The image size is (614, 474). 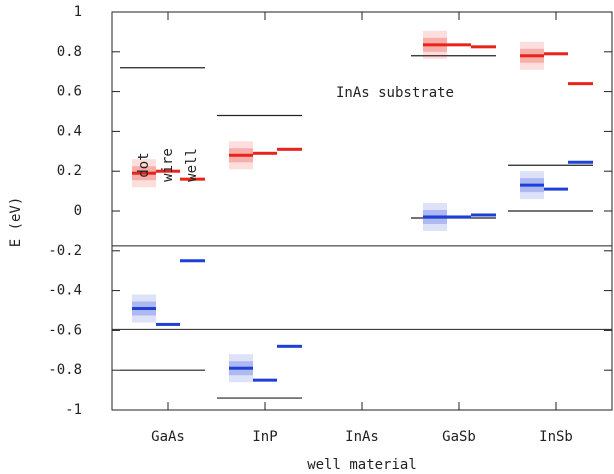 What do you see at coordinates (192, 165) in the screenshot?
I see `series-label: well` at bounding box center [192, 165].